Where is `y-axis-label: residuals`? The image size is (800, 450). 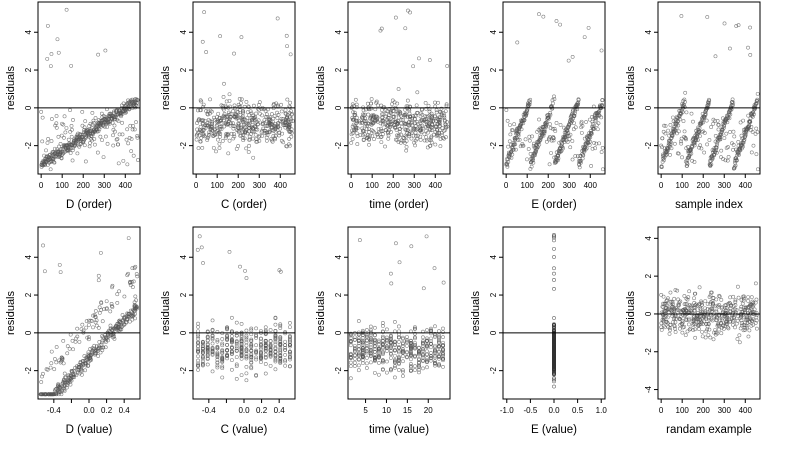
y-axis-label: residuals is located at coordinates (166, 87).